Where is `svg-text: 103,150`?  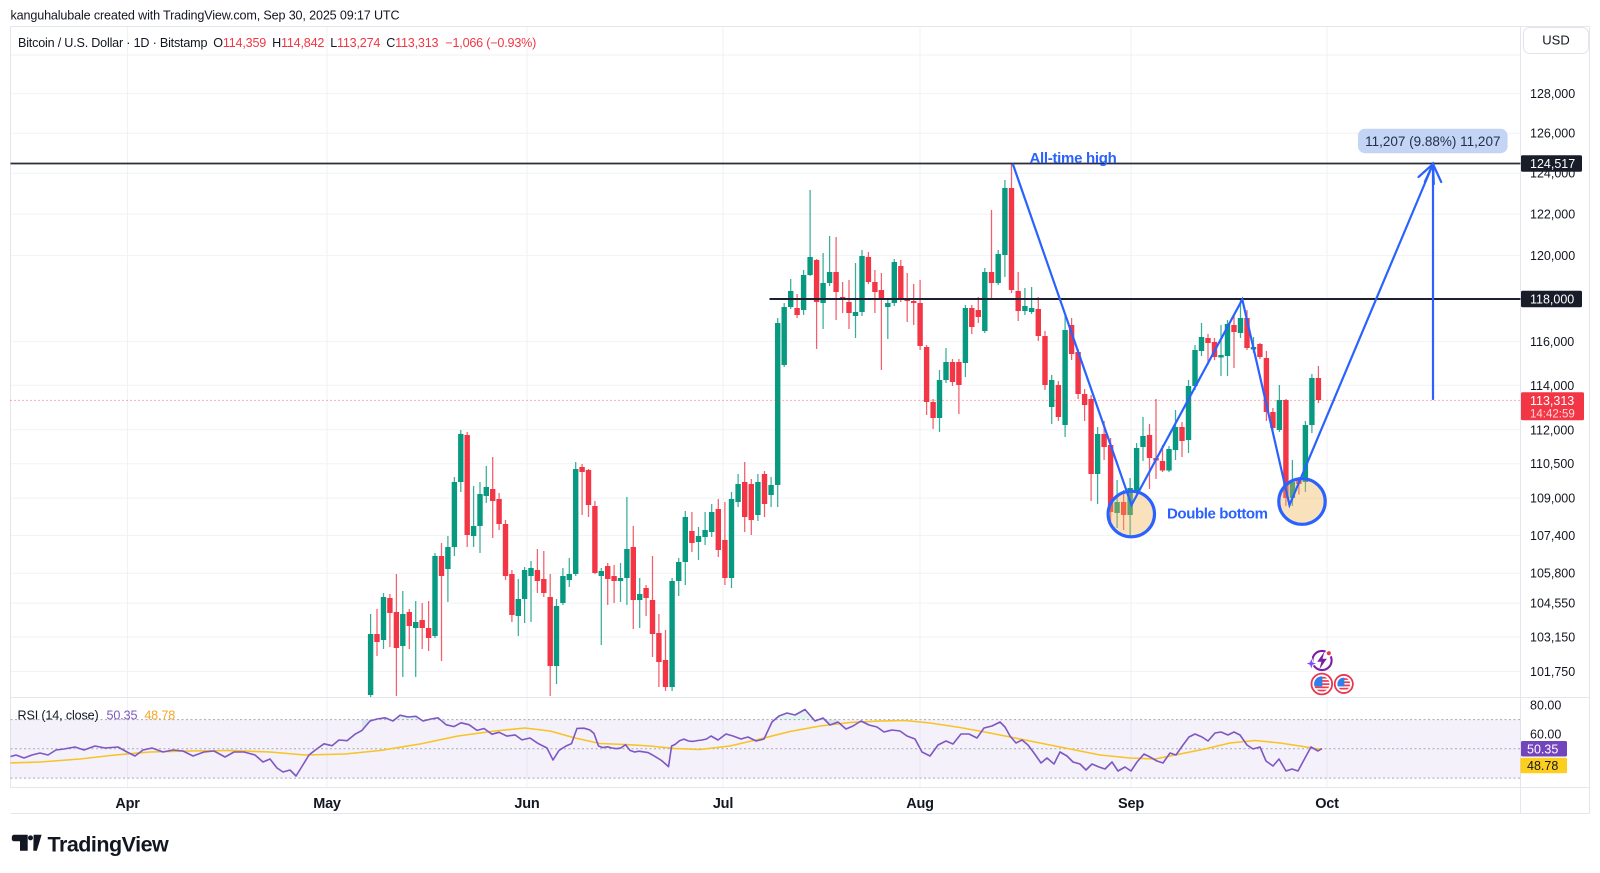 svg-text: 103,150 is located at coordinates (1552, 638).